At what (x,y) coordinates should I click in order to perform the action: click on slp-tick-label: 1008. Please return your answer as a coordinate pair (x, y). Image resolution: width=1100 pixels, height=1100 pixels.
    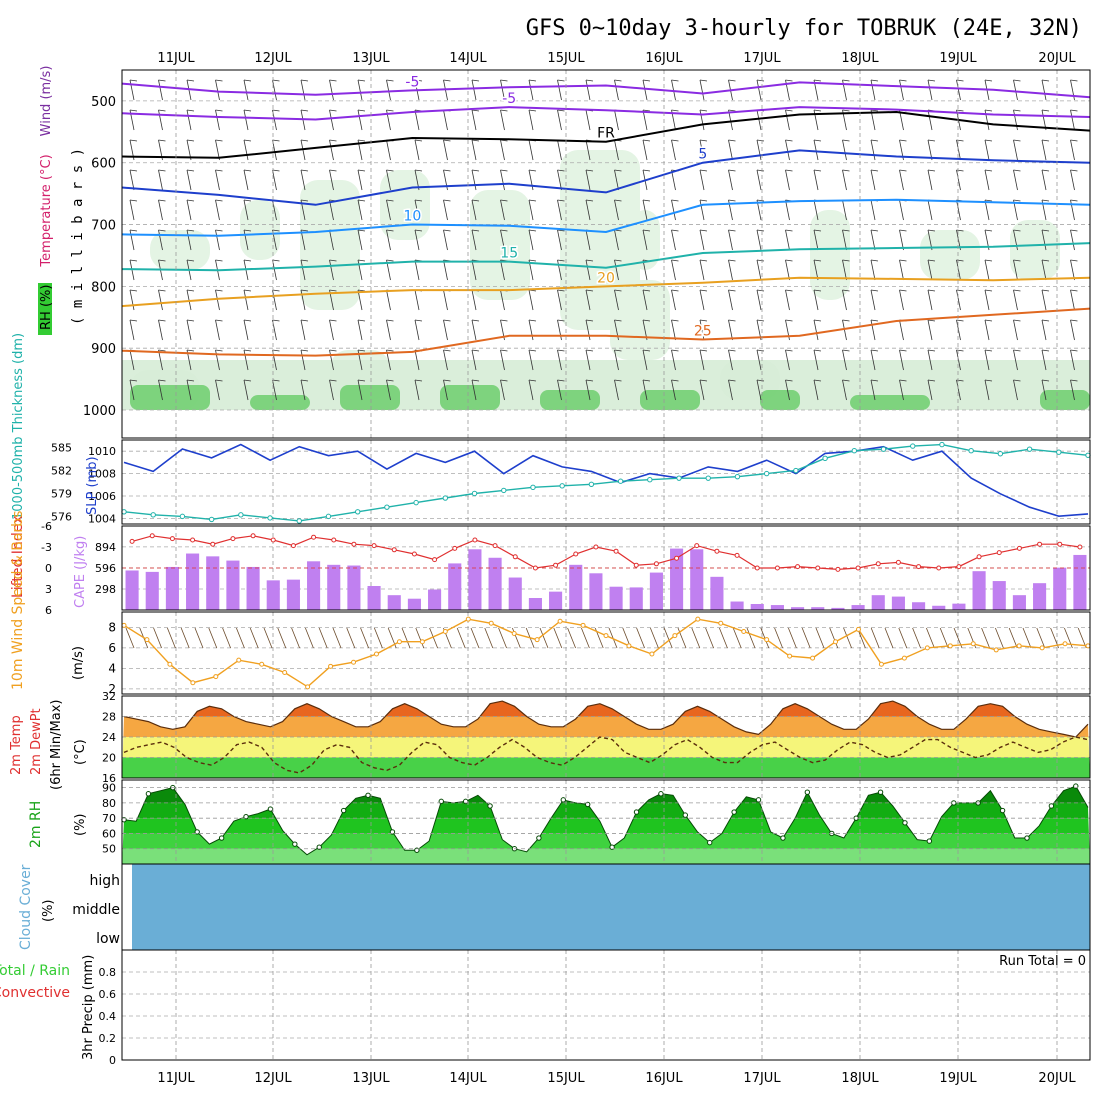
    Looking at the image, I should click on (102, 474).